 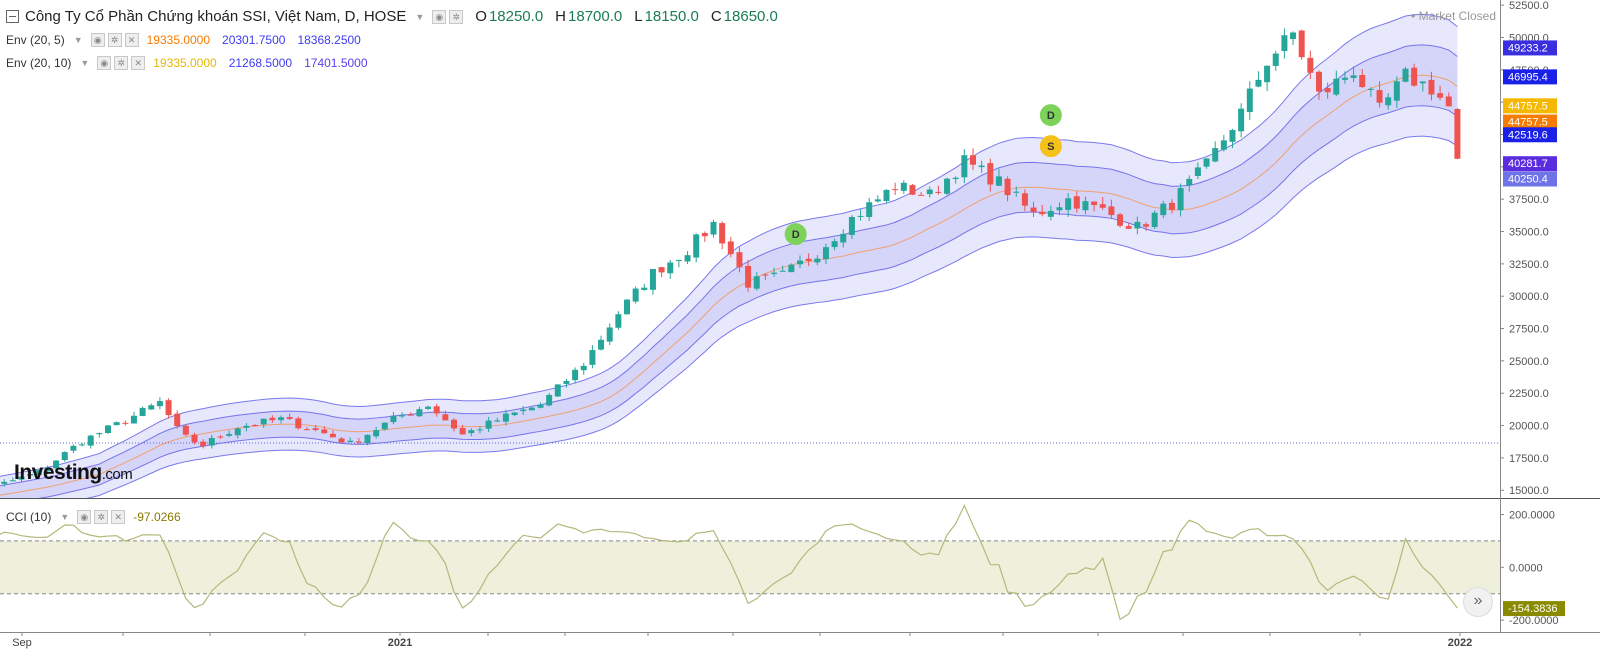 What do you see at coordinates (12, 16) in the screenshot?
I see `collapse-icon` at bounding box center [12, 16].